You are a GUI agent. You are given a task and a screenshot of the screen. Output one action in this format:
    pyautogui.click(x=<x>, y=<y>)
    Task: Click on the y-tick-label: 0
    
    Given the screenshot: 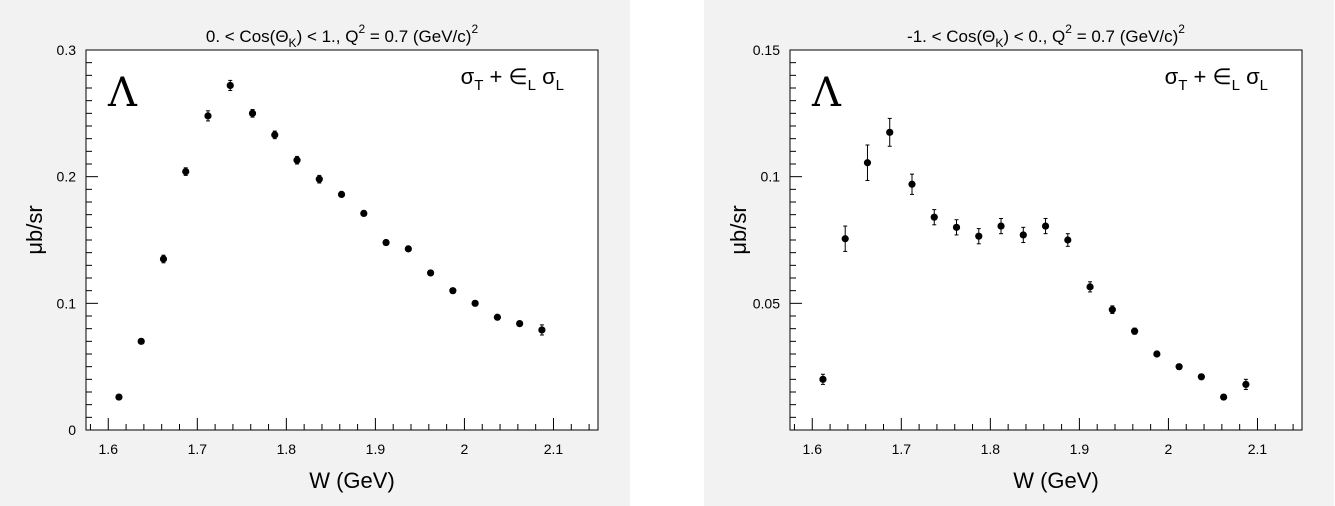 What is the action you would take?
    pyautogui.click(x=72, y=430)
    